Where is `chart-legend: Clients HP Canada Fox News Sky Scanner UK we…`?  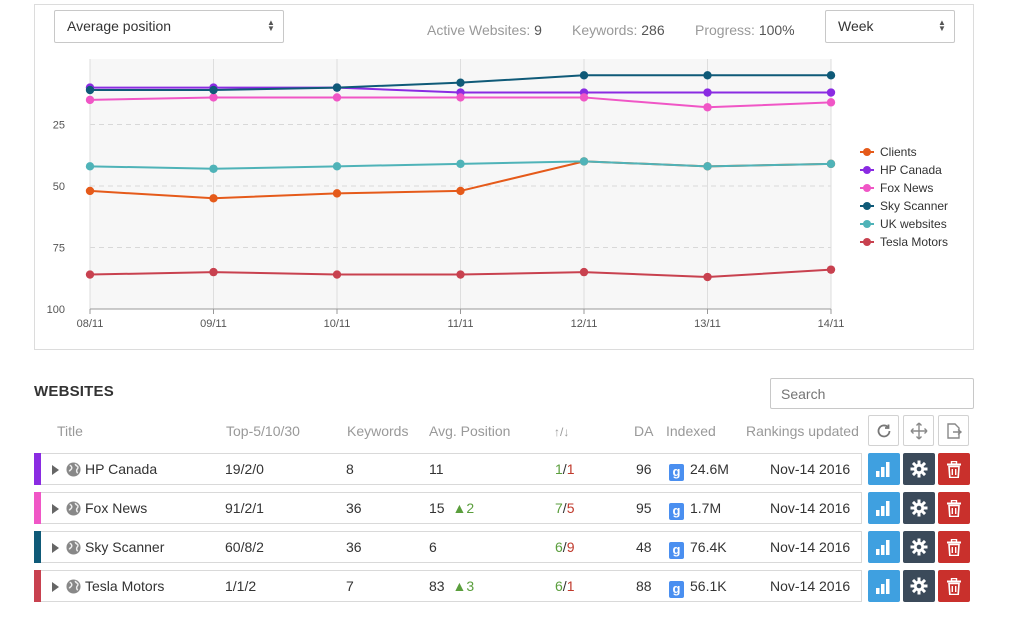 chart-legend: Clients HP Canada Fox News Sky Scanner UK we… is located at coordinates (902, 197).